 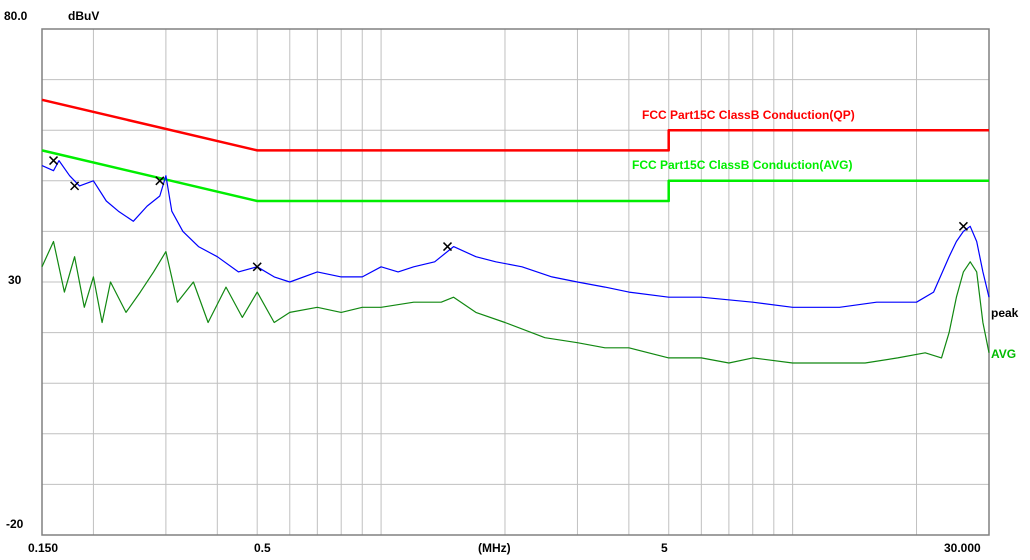 I want to click on x-axis-unit: (MHz), so click(x=494, y=548).